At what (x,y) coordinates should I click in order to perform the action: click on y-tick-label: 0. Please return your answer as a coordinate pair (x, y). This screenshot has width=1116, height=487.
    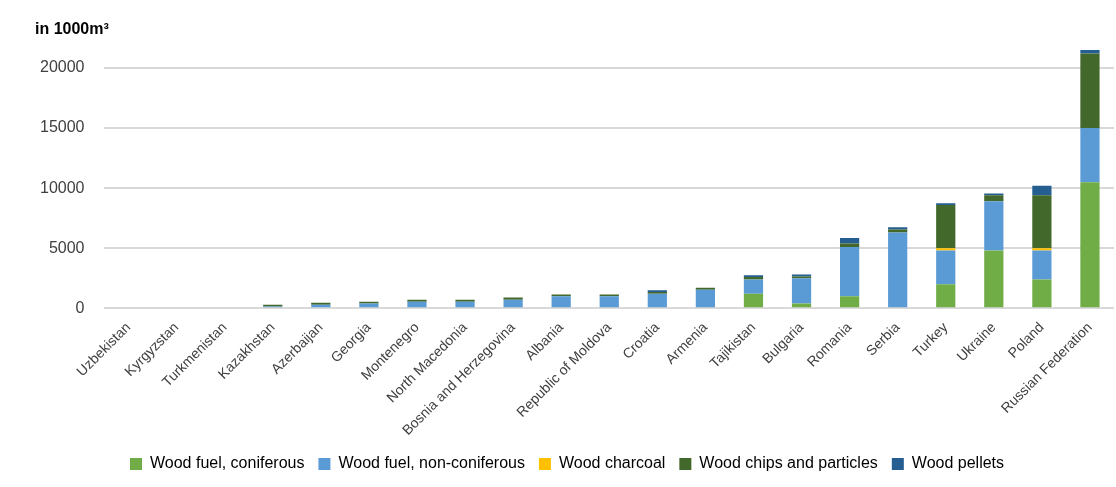
    Looking at the image, I should click on (80, 307).